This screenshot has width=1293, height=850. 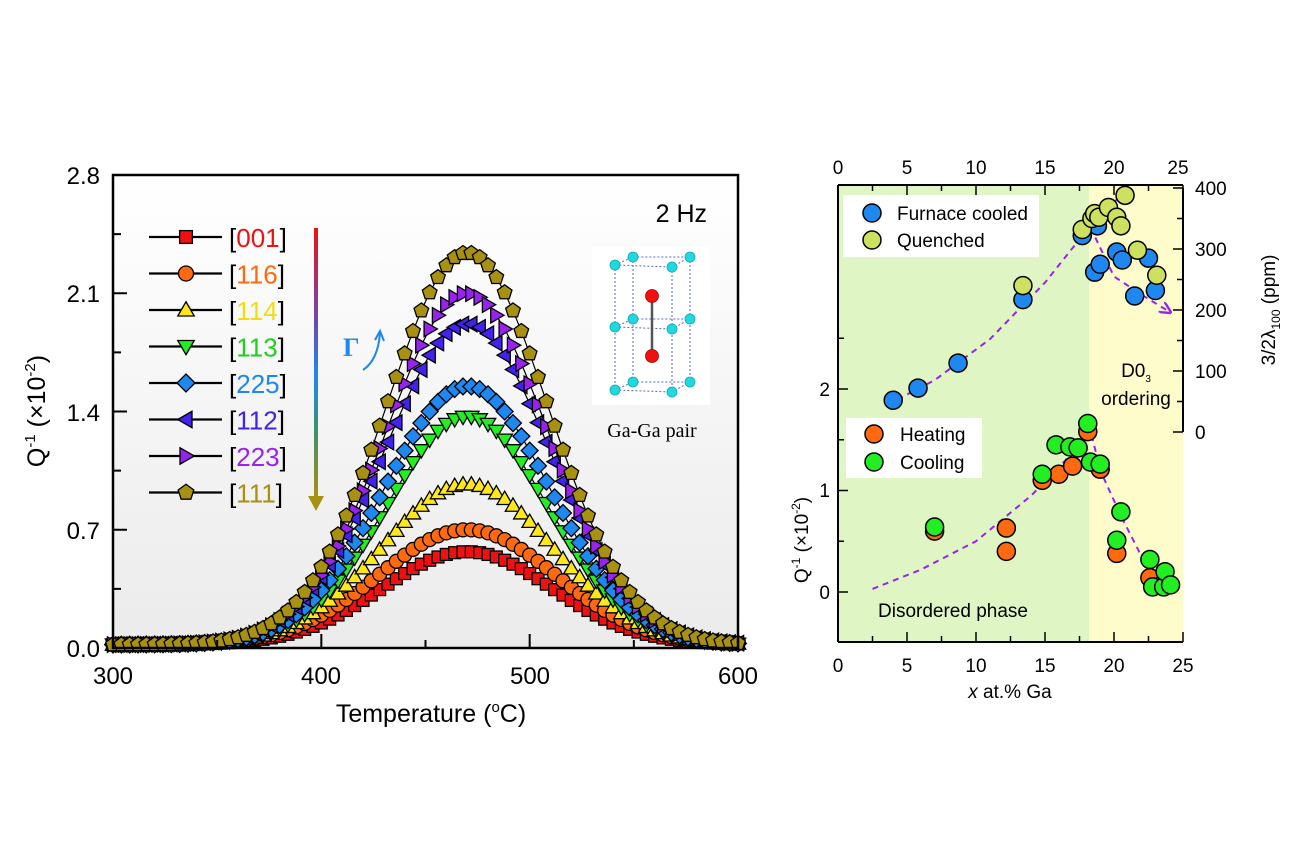 I want to click on bottom-x-tick-label: 10, so click(x=975, y=666).